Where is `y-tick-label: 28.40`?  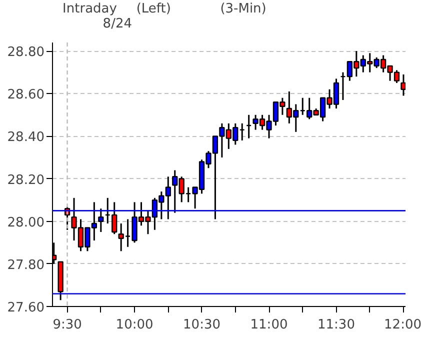 y-tick-label: 28.40 is located at coordinates (25, 138).